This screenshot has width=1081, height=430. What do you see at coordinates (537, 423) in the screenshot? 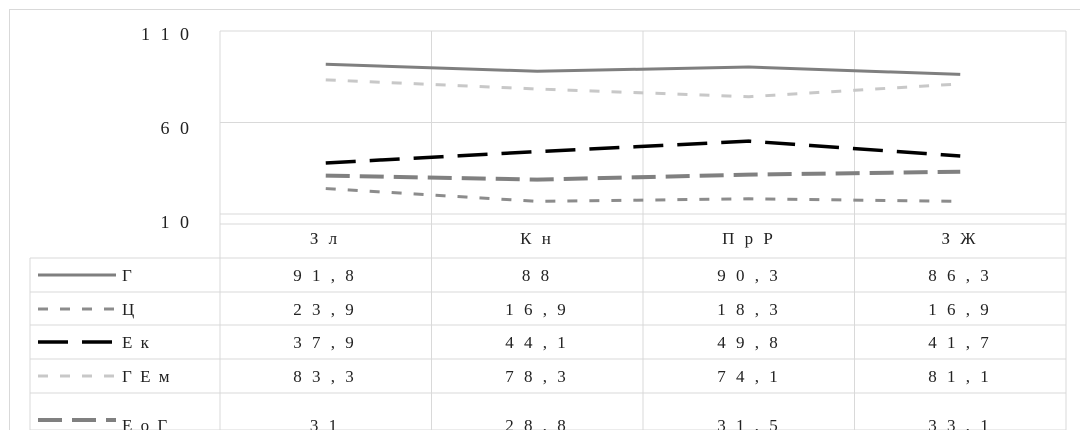
I see `data-label: 2 8 , 8` at bounding box center [537, 423].